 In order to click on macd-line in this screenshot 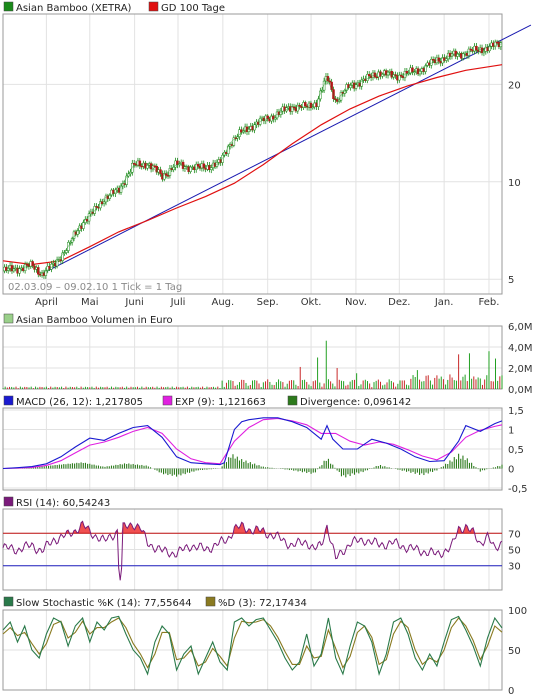, I will do `click(252, 443)`.